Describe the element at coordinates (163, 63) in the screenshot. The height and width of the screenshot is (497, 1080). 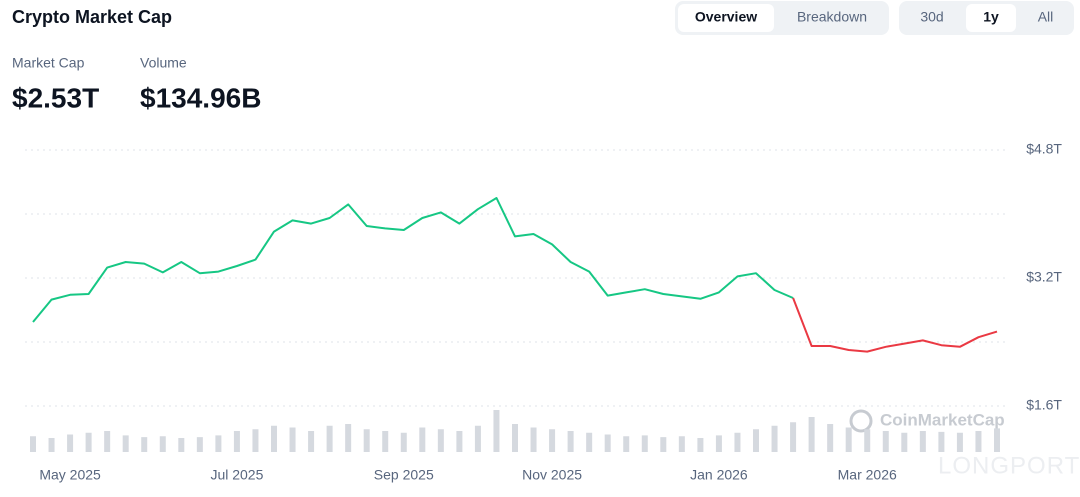
I see `stat-label: Volume` at that location.